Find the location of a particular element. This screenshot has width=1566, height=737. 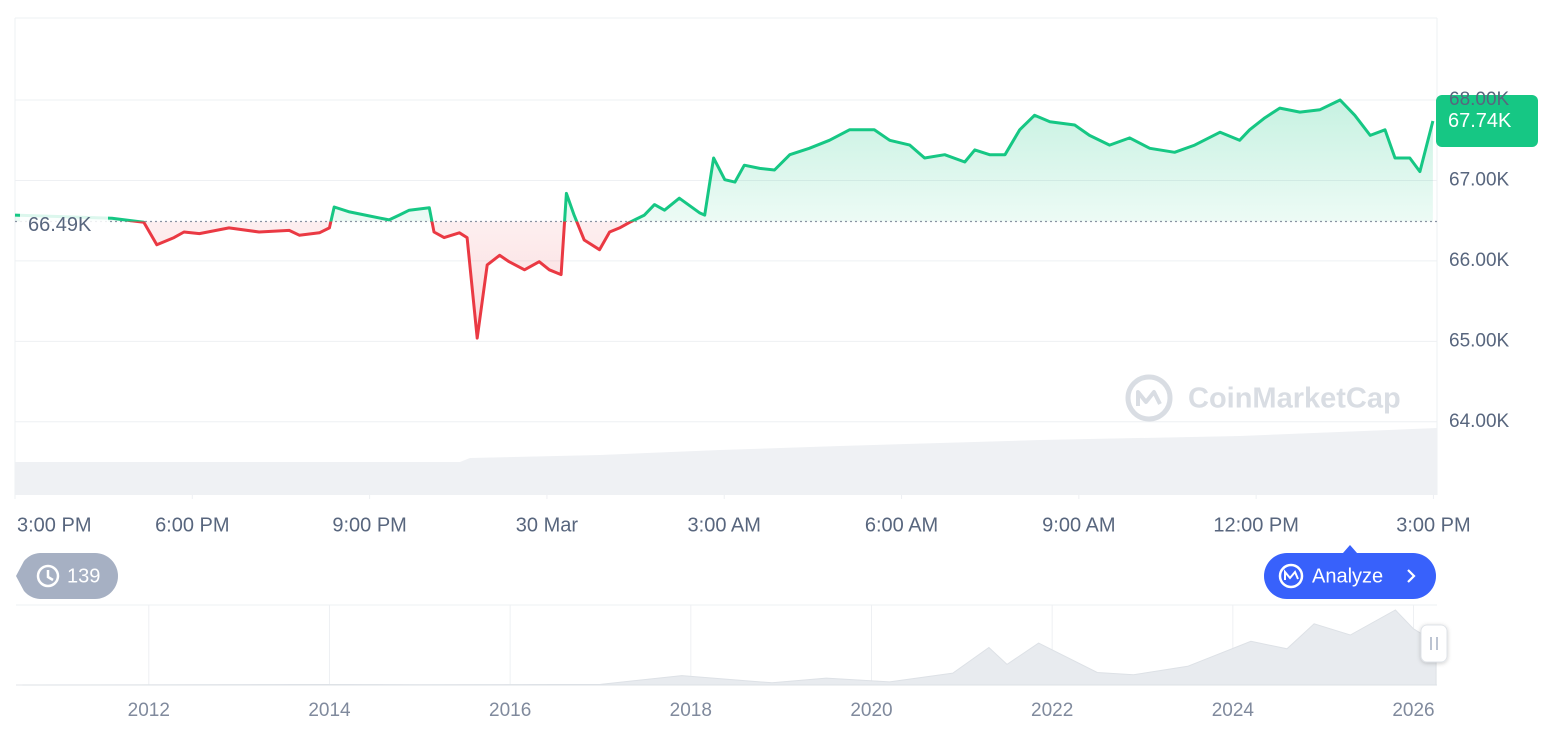

analyze-pointer is located at coordinates (1350, 549).